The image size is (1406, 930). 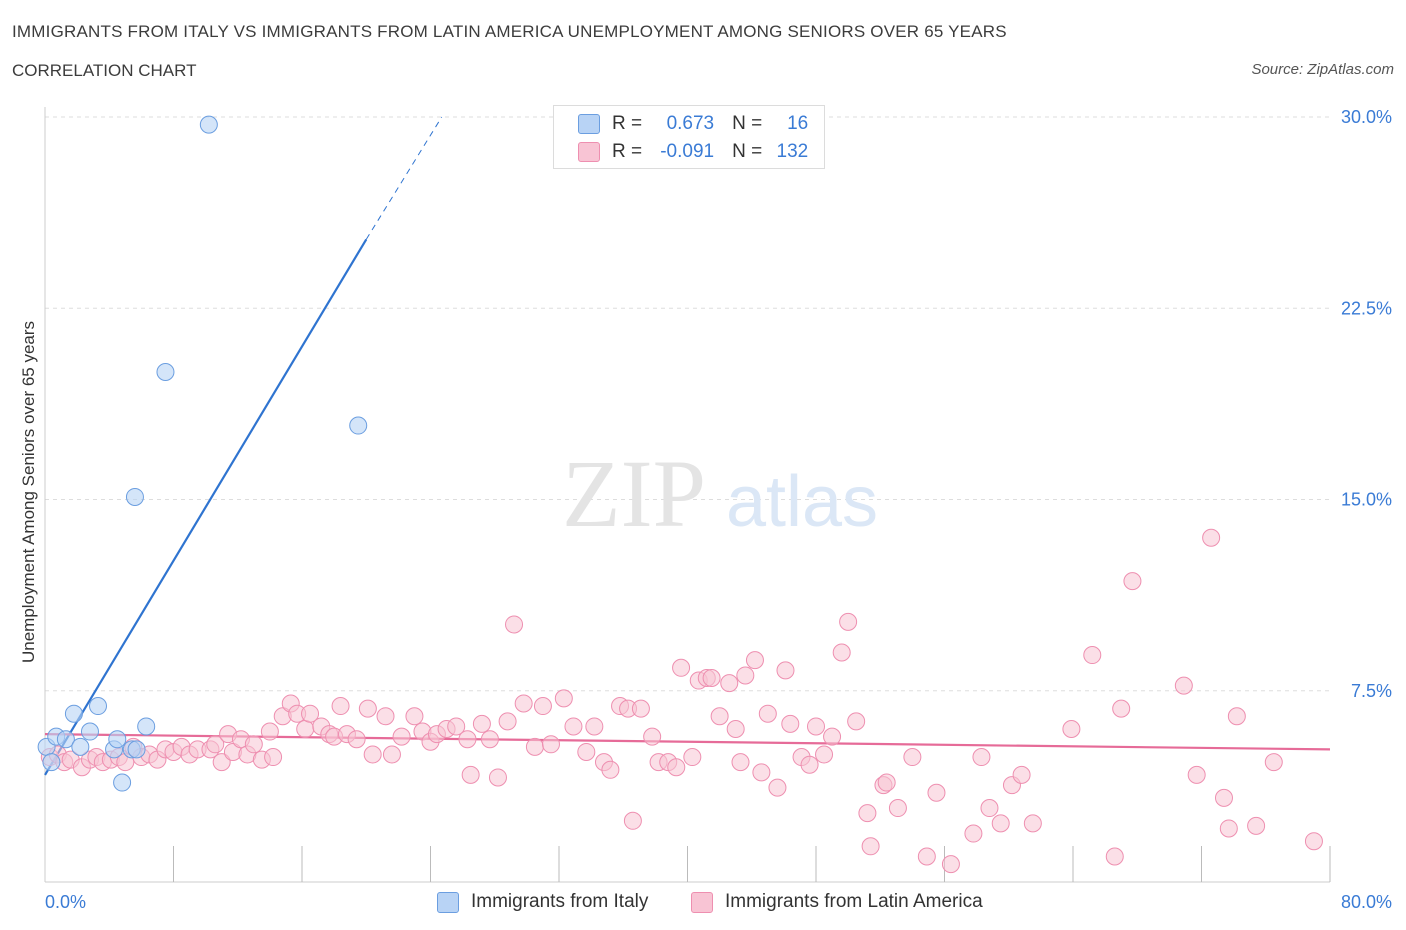 I want to click on legend-italy-swatch, so click(x=448, y=902).